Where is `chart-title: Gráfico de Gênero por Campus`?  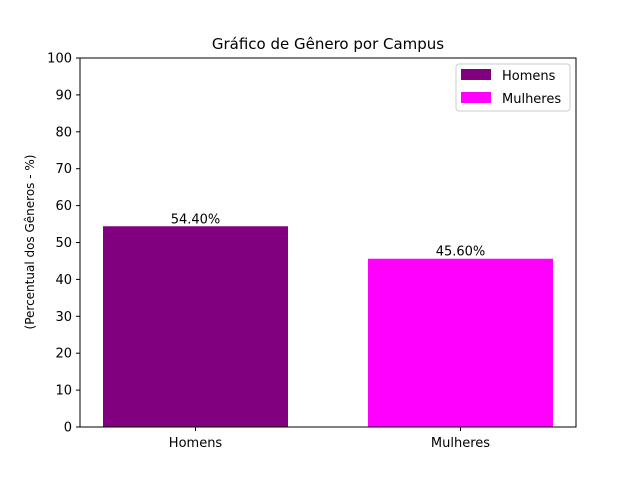
chart-title: Gráfico de Gênero por Campus is located at coordinates (328, 44).